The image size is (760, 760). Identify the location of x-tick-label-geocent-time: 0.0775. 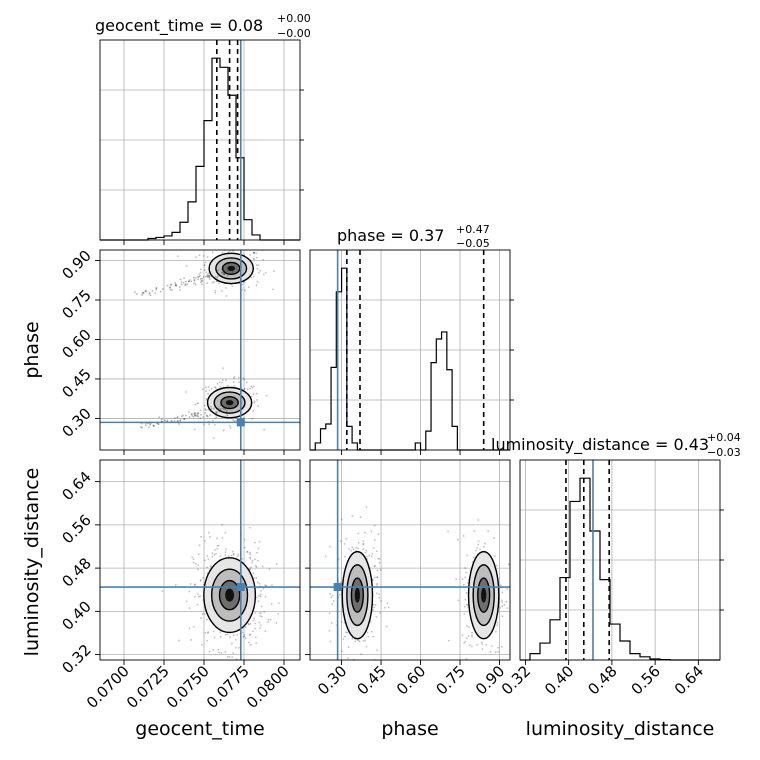
(228, 687).